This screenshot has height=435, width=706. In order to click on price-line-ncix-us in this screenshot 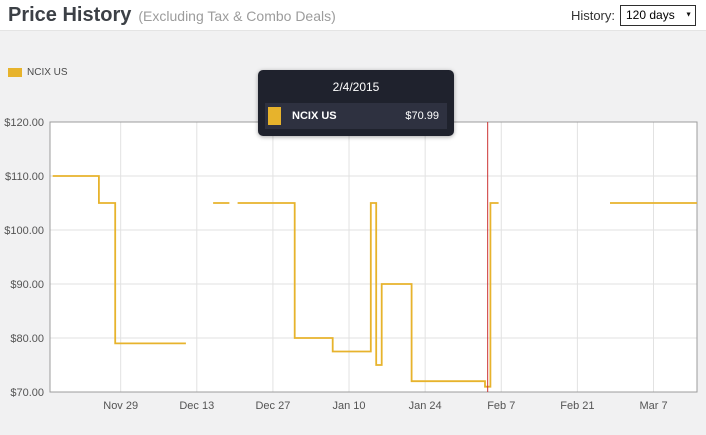, I will do `click(119, 260)`.